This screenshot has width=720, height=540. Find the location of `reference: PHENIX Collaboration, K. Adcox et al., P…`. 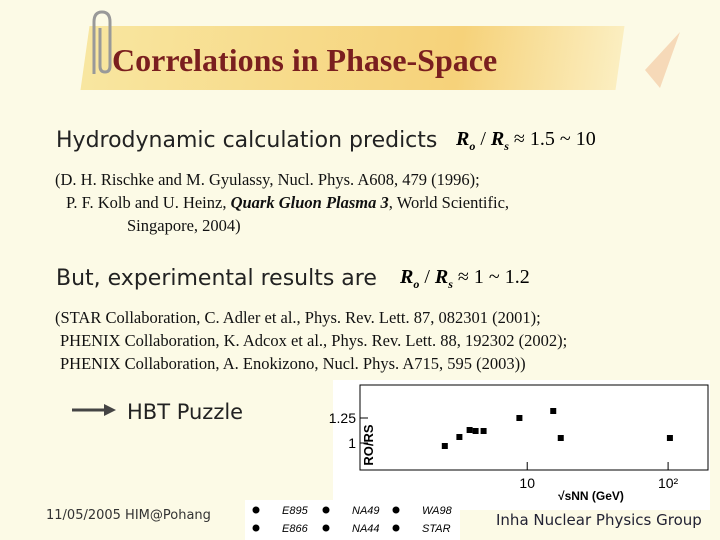

reference: PHENIX Collaboration, K. Adcox et al., P… is located at coordinates (314, 340).